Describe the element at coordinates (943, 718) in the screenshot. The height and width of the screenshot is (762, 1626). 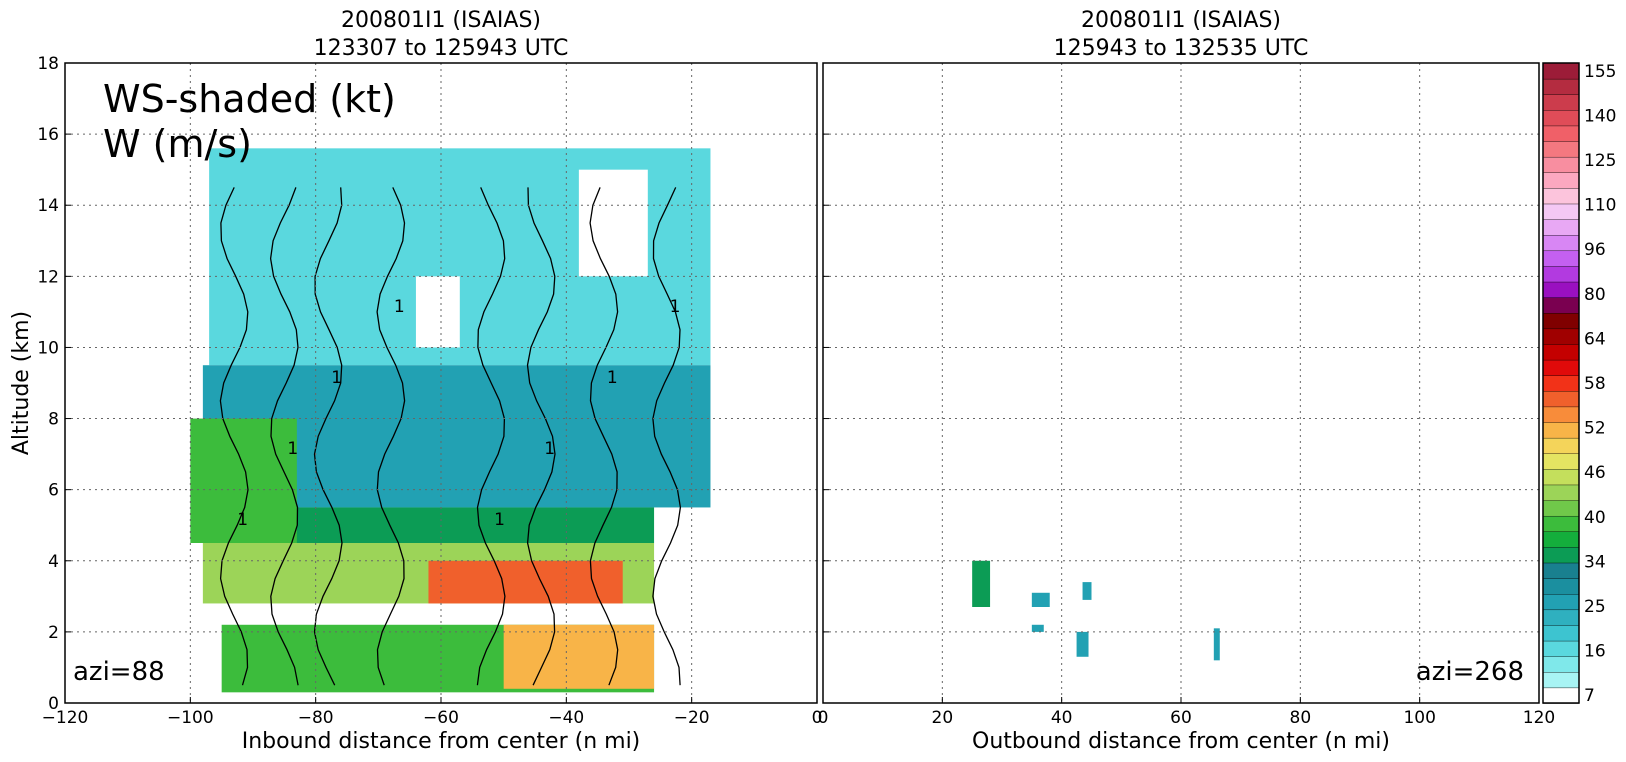
I see `x-tick-label: 20` at that location.